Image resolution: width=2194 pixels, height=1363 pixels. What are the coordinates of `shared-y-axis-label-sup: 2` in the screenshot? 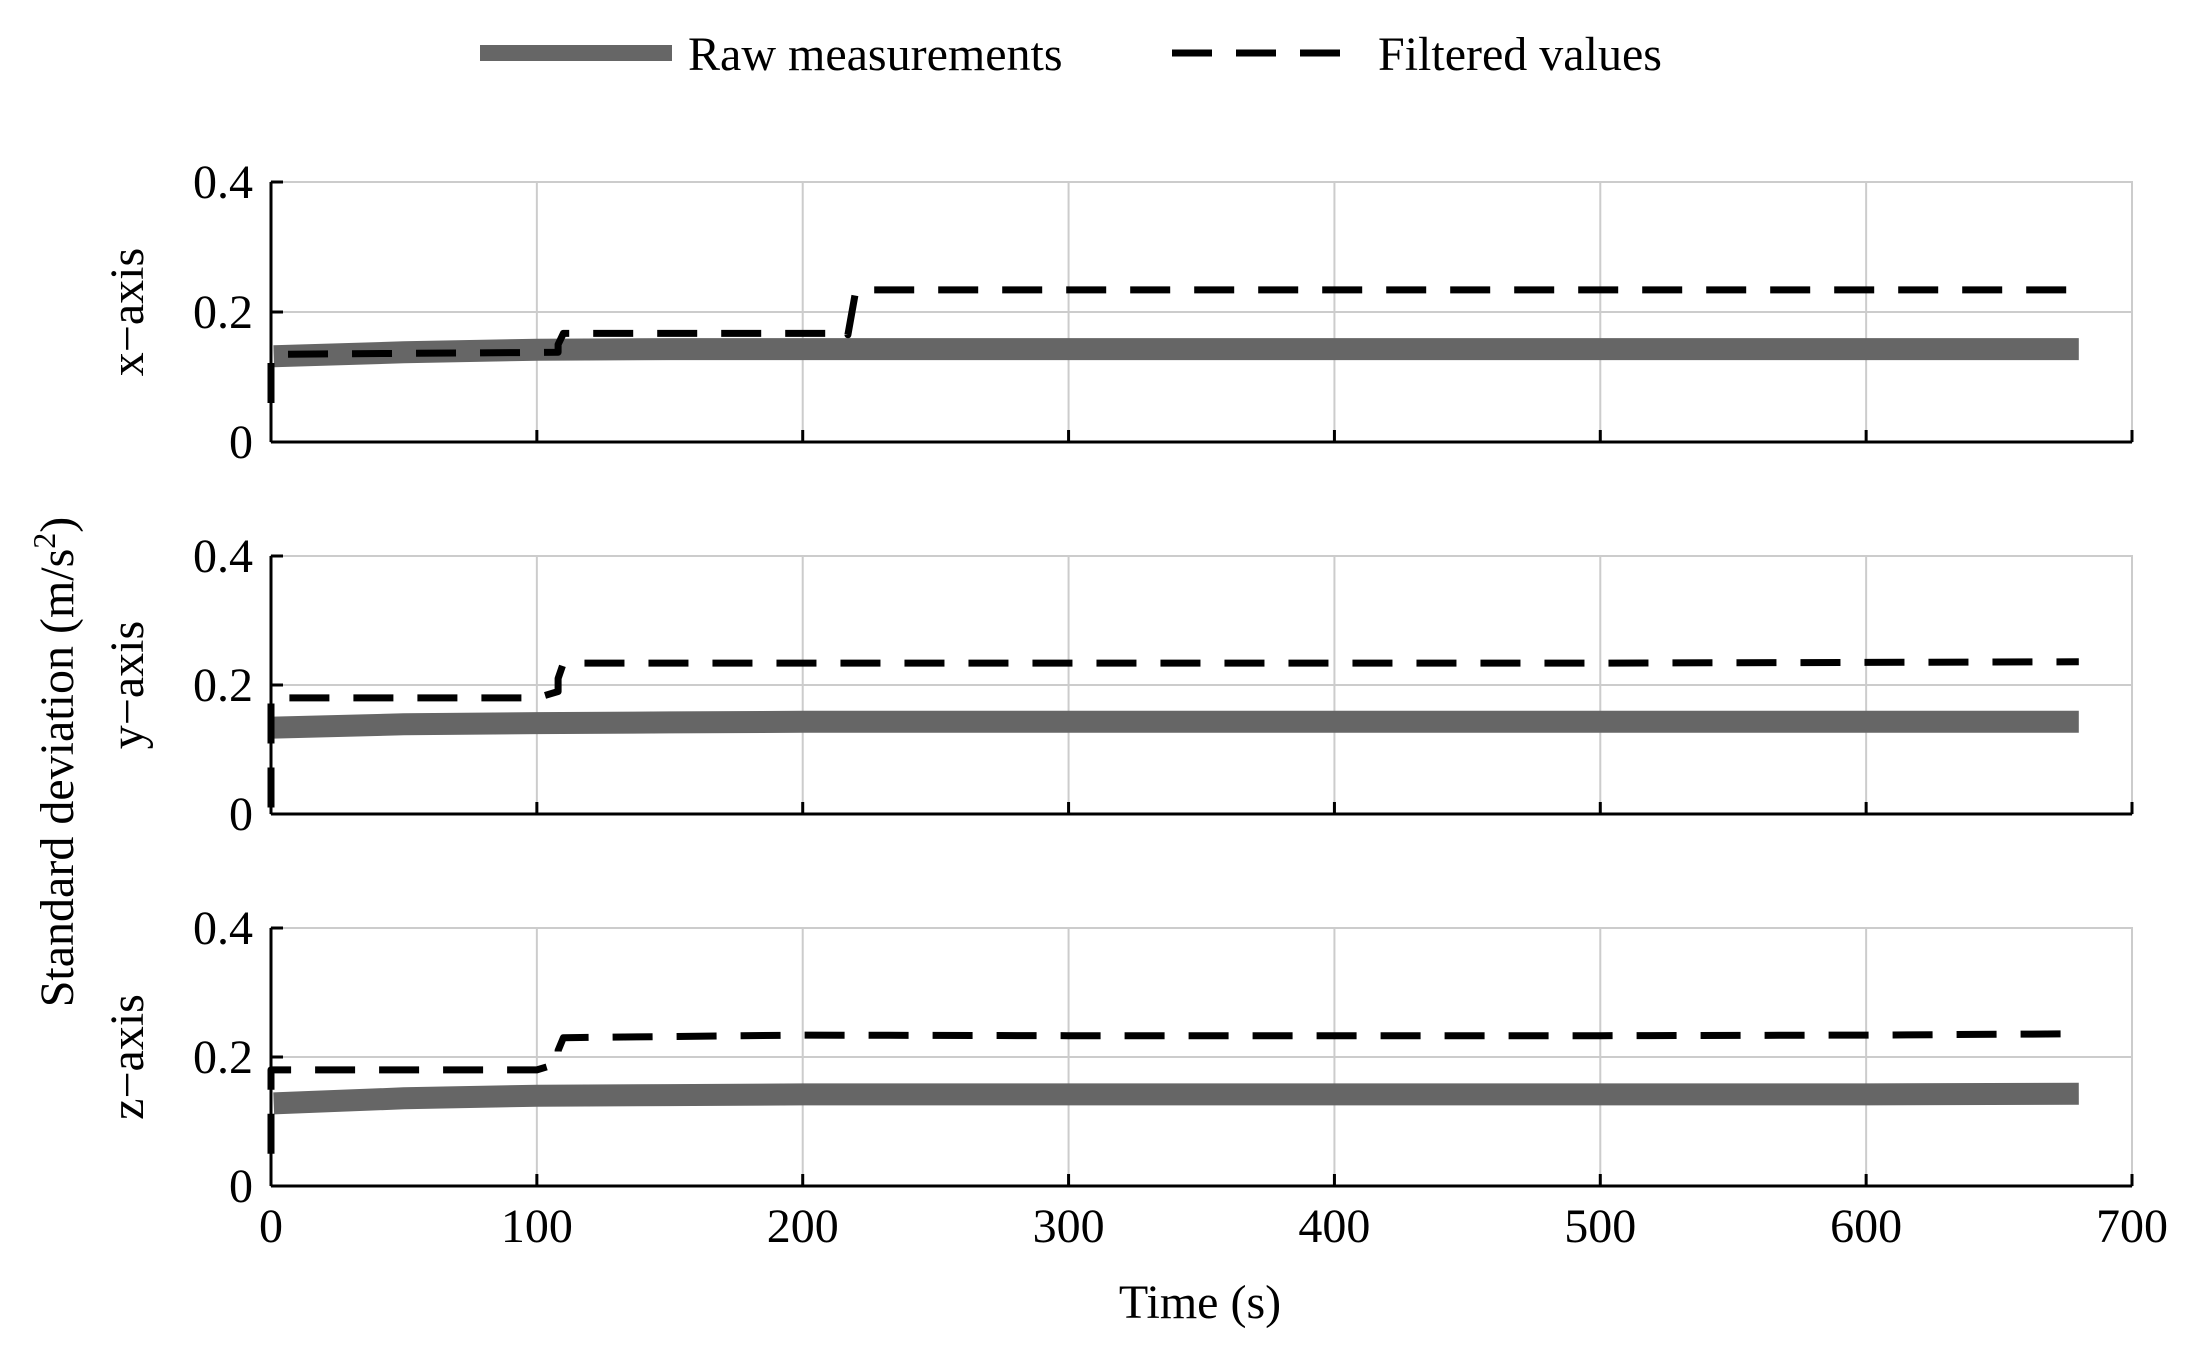 It's located at (44, 541).